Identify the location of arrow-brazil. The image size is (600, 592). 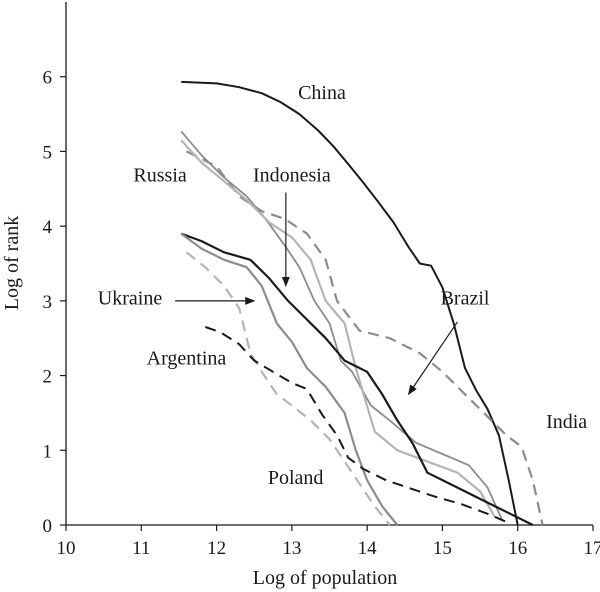
(432, 358).